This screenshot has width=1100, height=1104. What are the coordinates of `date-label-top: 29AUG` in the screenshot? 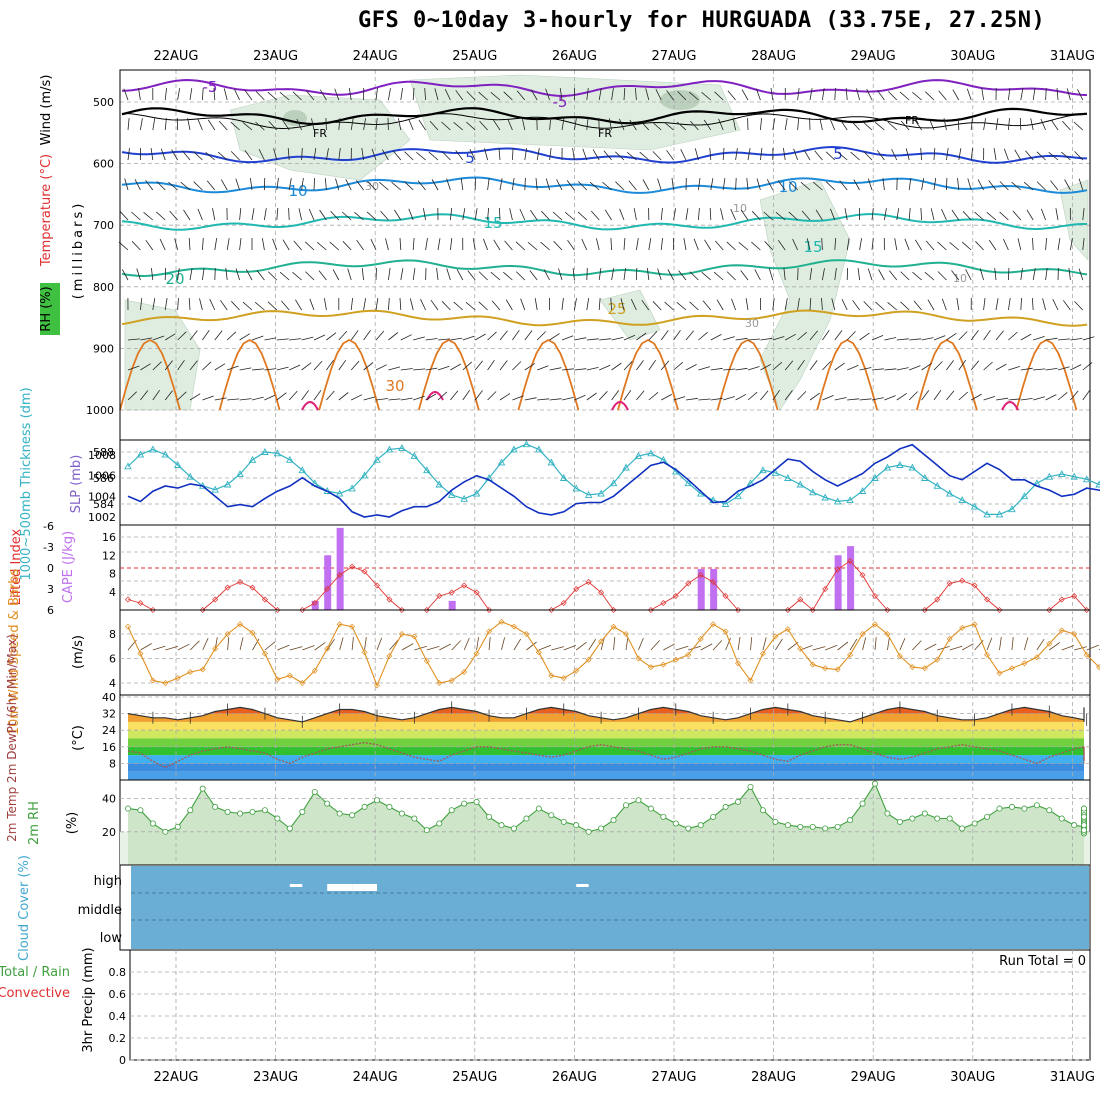 It's located at (873, 56).